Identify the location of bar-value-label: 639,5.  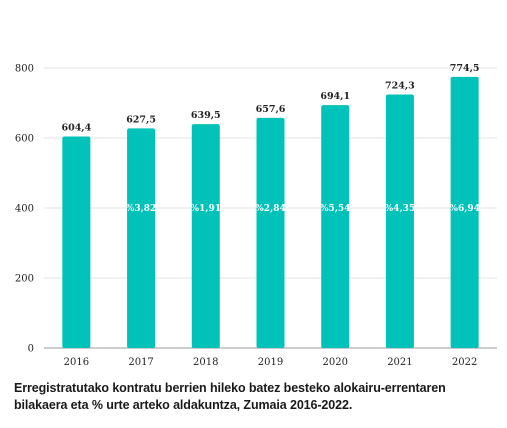
(206, 115).